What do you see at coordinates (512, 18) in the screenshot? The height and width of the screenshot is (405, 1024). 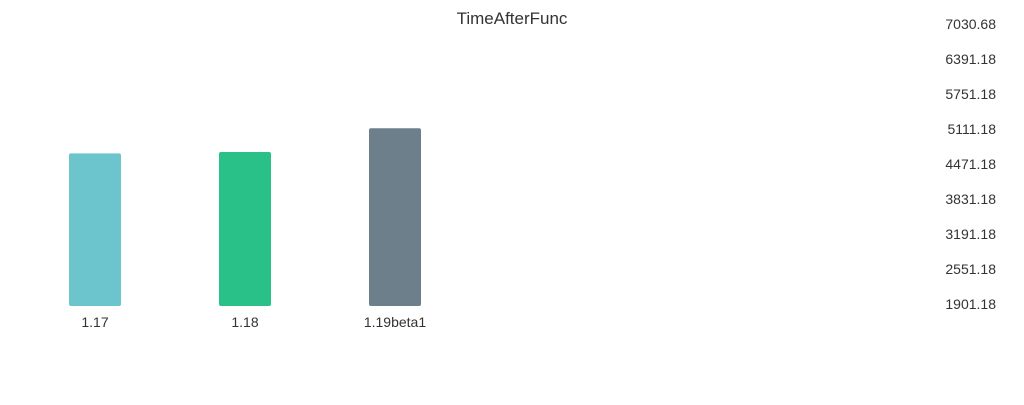 I see `chart-title: TimeAfterFunc` at bounding box center [512, 18].